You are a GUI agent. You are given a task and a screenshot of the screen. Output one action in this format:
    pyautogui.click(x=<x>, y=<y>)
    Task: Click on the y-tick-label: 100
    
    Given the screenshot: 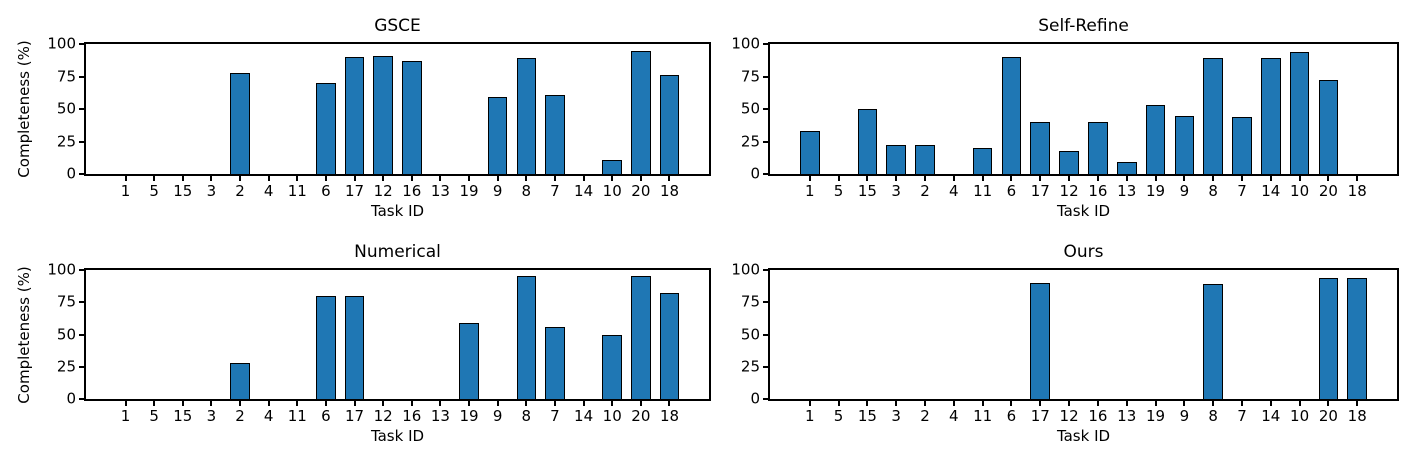 What is the action you would take?
    pyautogui.click(x=745, y=43)
    